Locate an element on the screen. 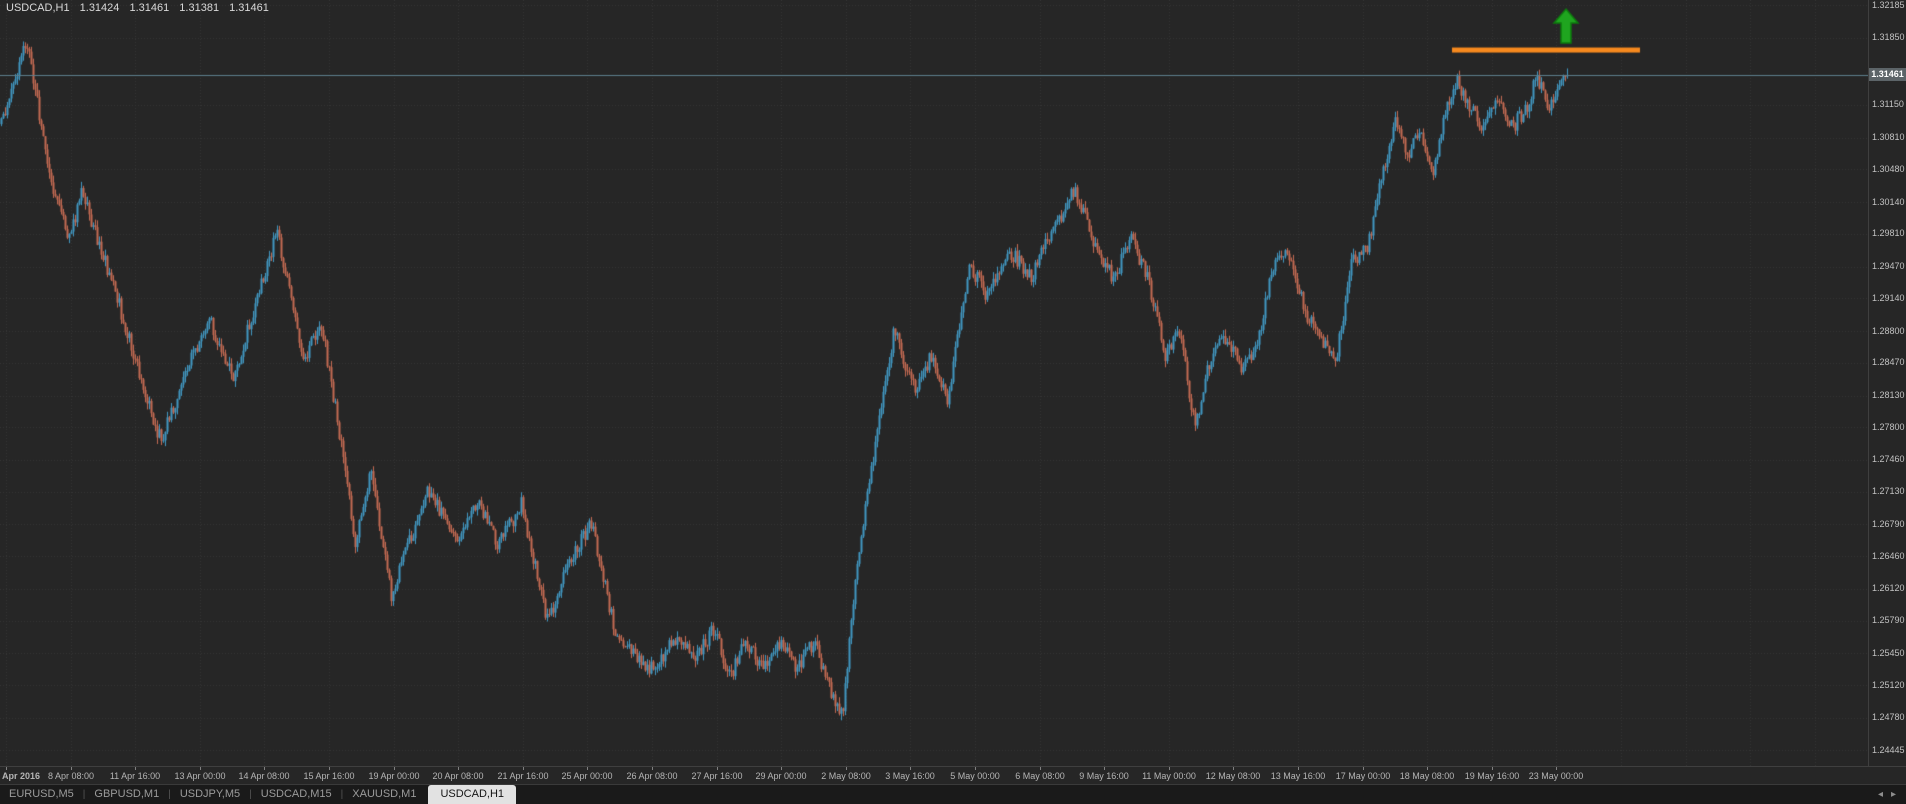 Image resolution: width=1906 pixels, height=804 pixels. time-axis-label: 11 May 00:00 is located at coordinates (1169, 776).